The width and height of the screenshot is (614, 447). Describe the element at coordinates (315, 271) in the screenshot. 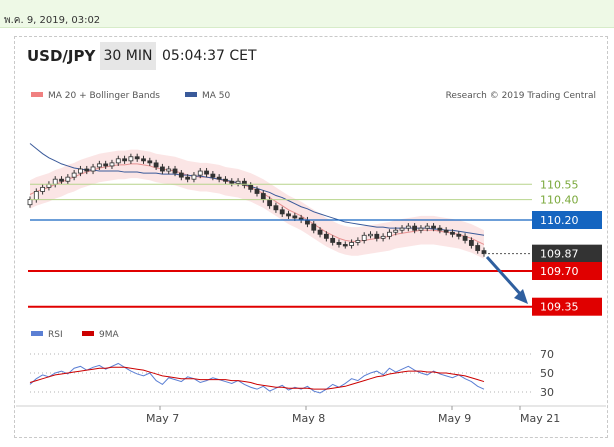

I see `level-109.70: 109.70` at that location.